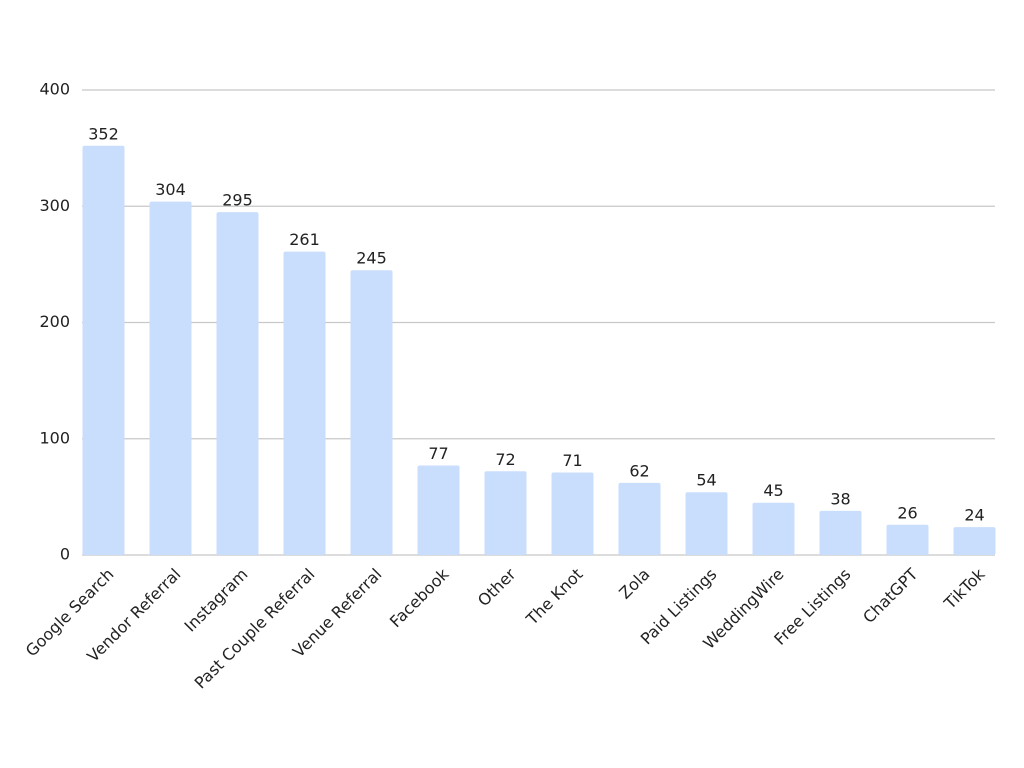 Image resolution: width=1024 pixels, height=768 pixels. I want to click on x-tick-label: Instagram, so click(216, 600).